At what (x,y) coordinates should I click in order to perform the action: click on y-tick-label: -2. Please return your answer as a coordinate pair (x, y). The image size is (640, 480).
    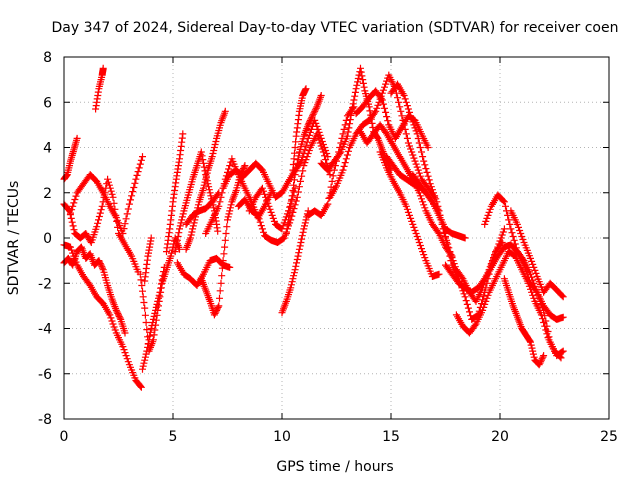
    Looking at the image, I should click on (45, 284).